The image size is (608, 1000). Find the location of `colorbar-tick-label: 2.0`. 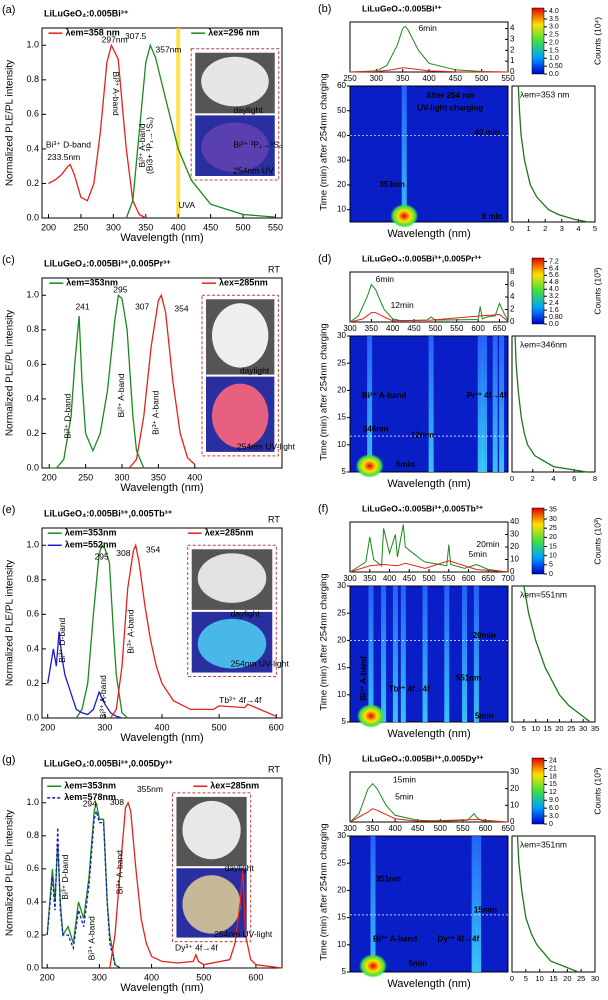

colorbar-tick-label: 2.0 is located at coordinates (554, 42).